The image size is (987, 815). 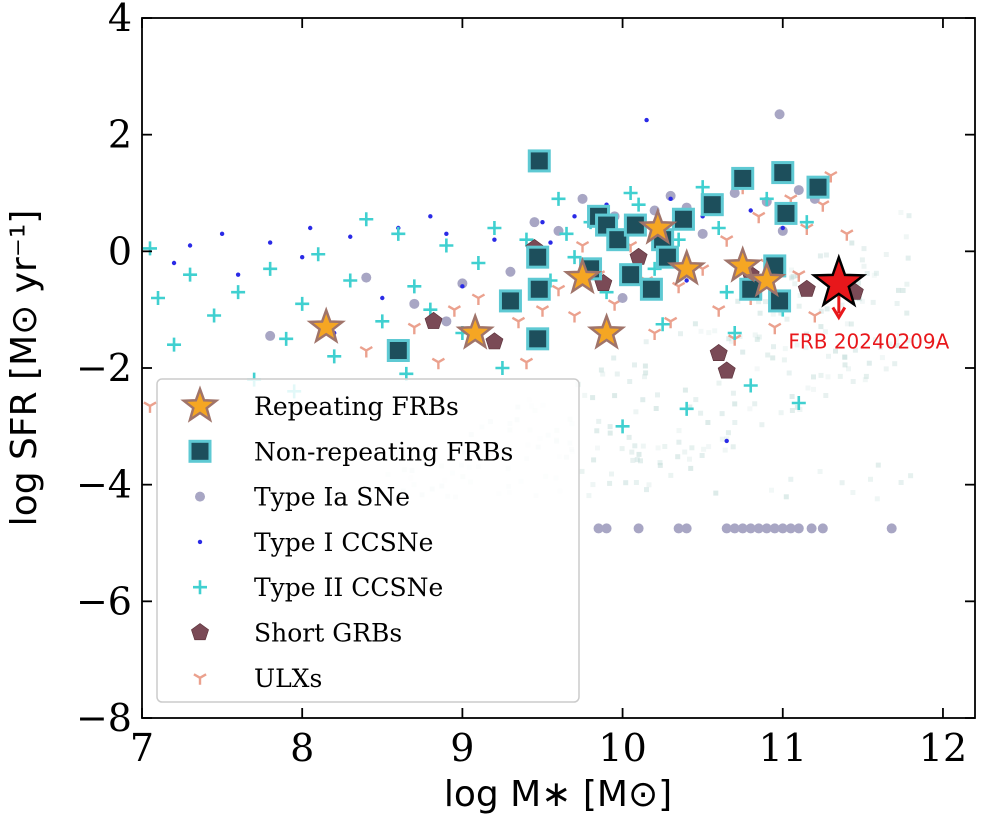 I want to click on y-tick-label: −8, so click(x=104, y=718).